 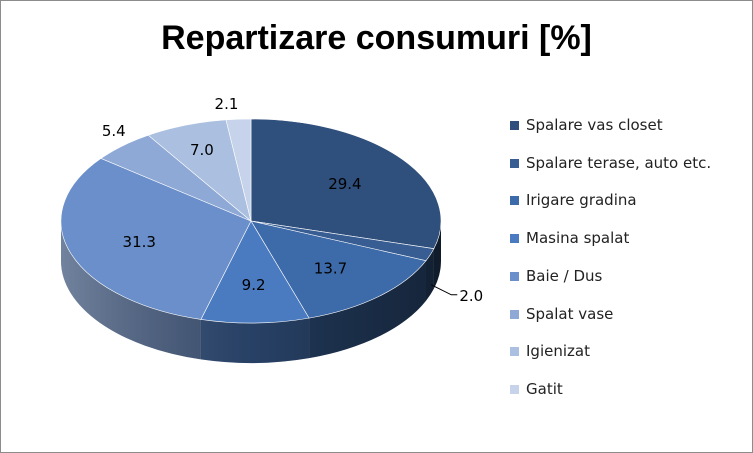 I want to click on data-label-7: 2.1, so click(x=227, y=104).